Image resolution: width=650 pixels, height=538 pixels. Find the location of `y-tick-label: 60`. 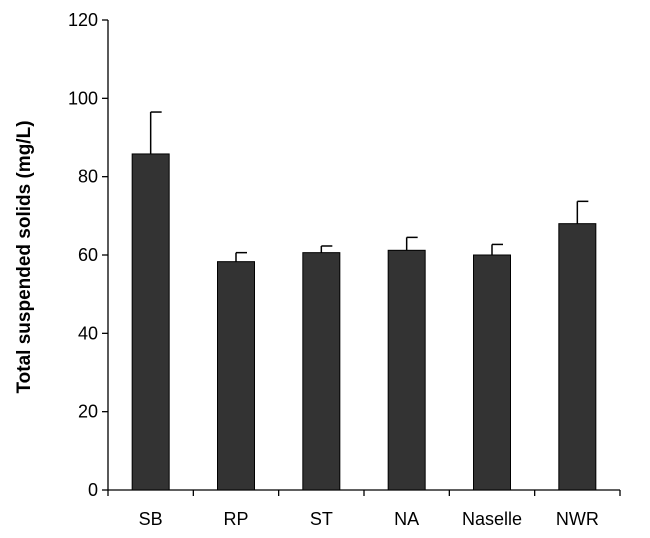

y-tick-label: 60 is located at coordinates (88, 255).